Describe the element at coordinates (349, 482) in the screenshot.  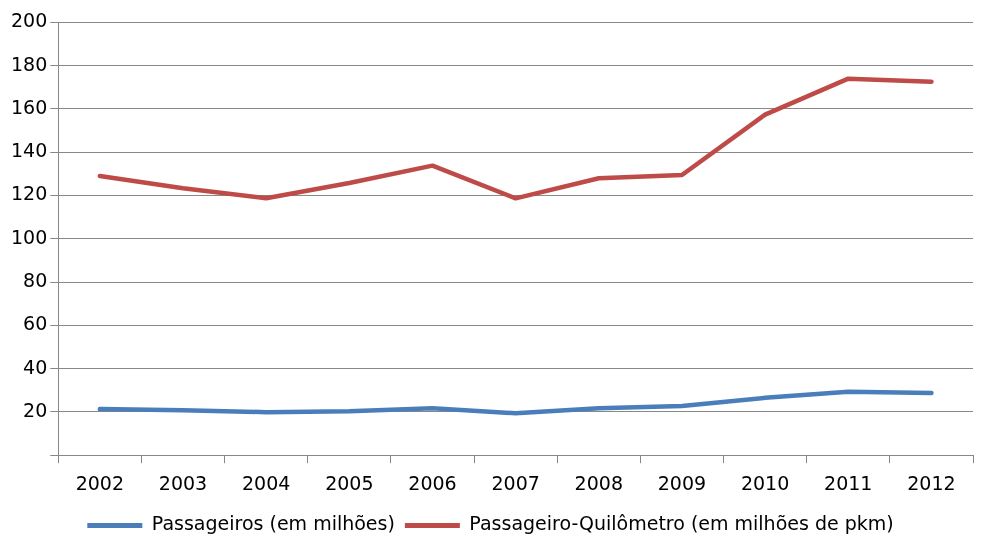
I see `x-tick-label: 2005` at that location.